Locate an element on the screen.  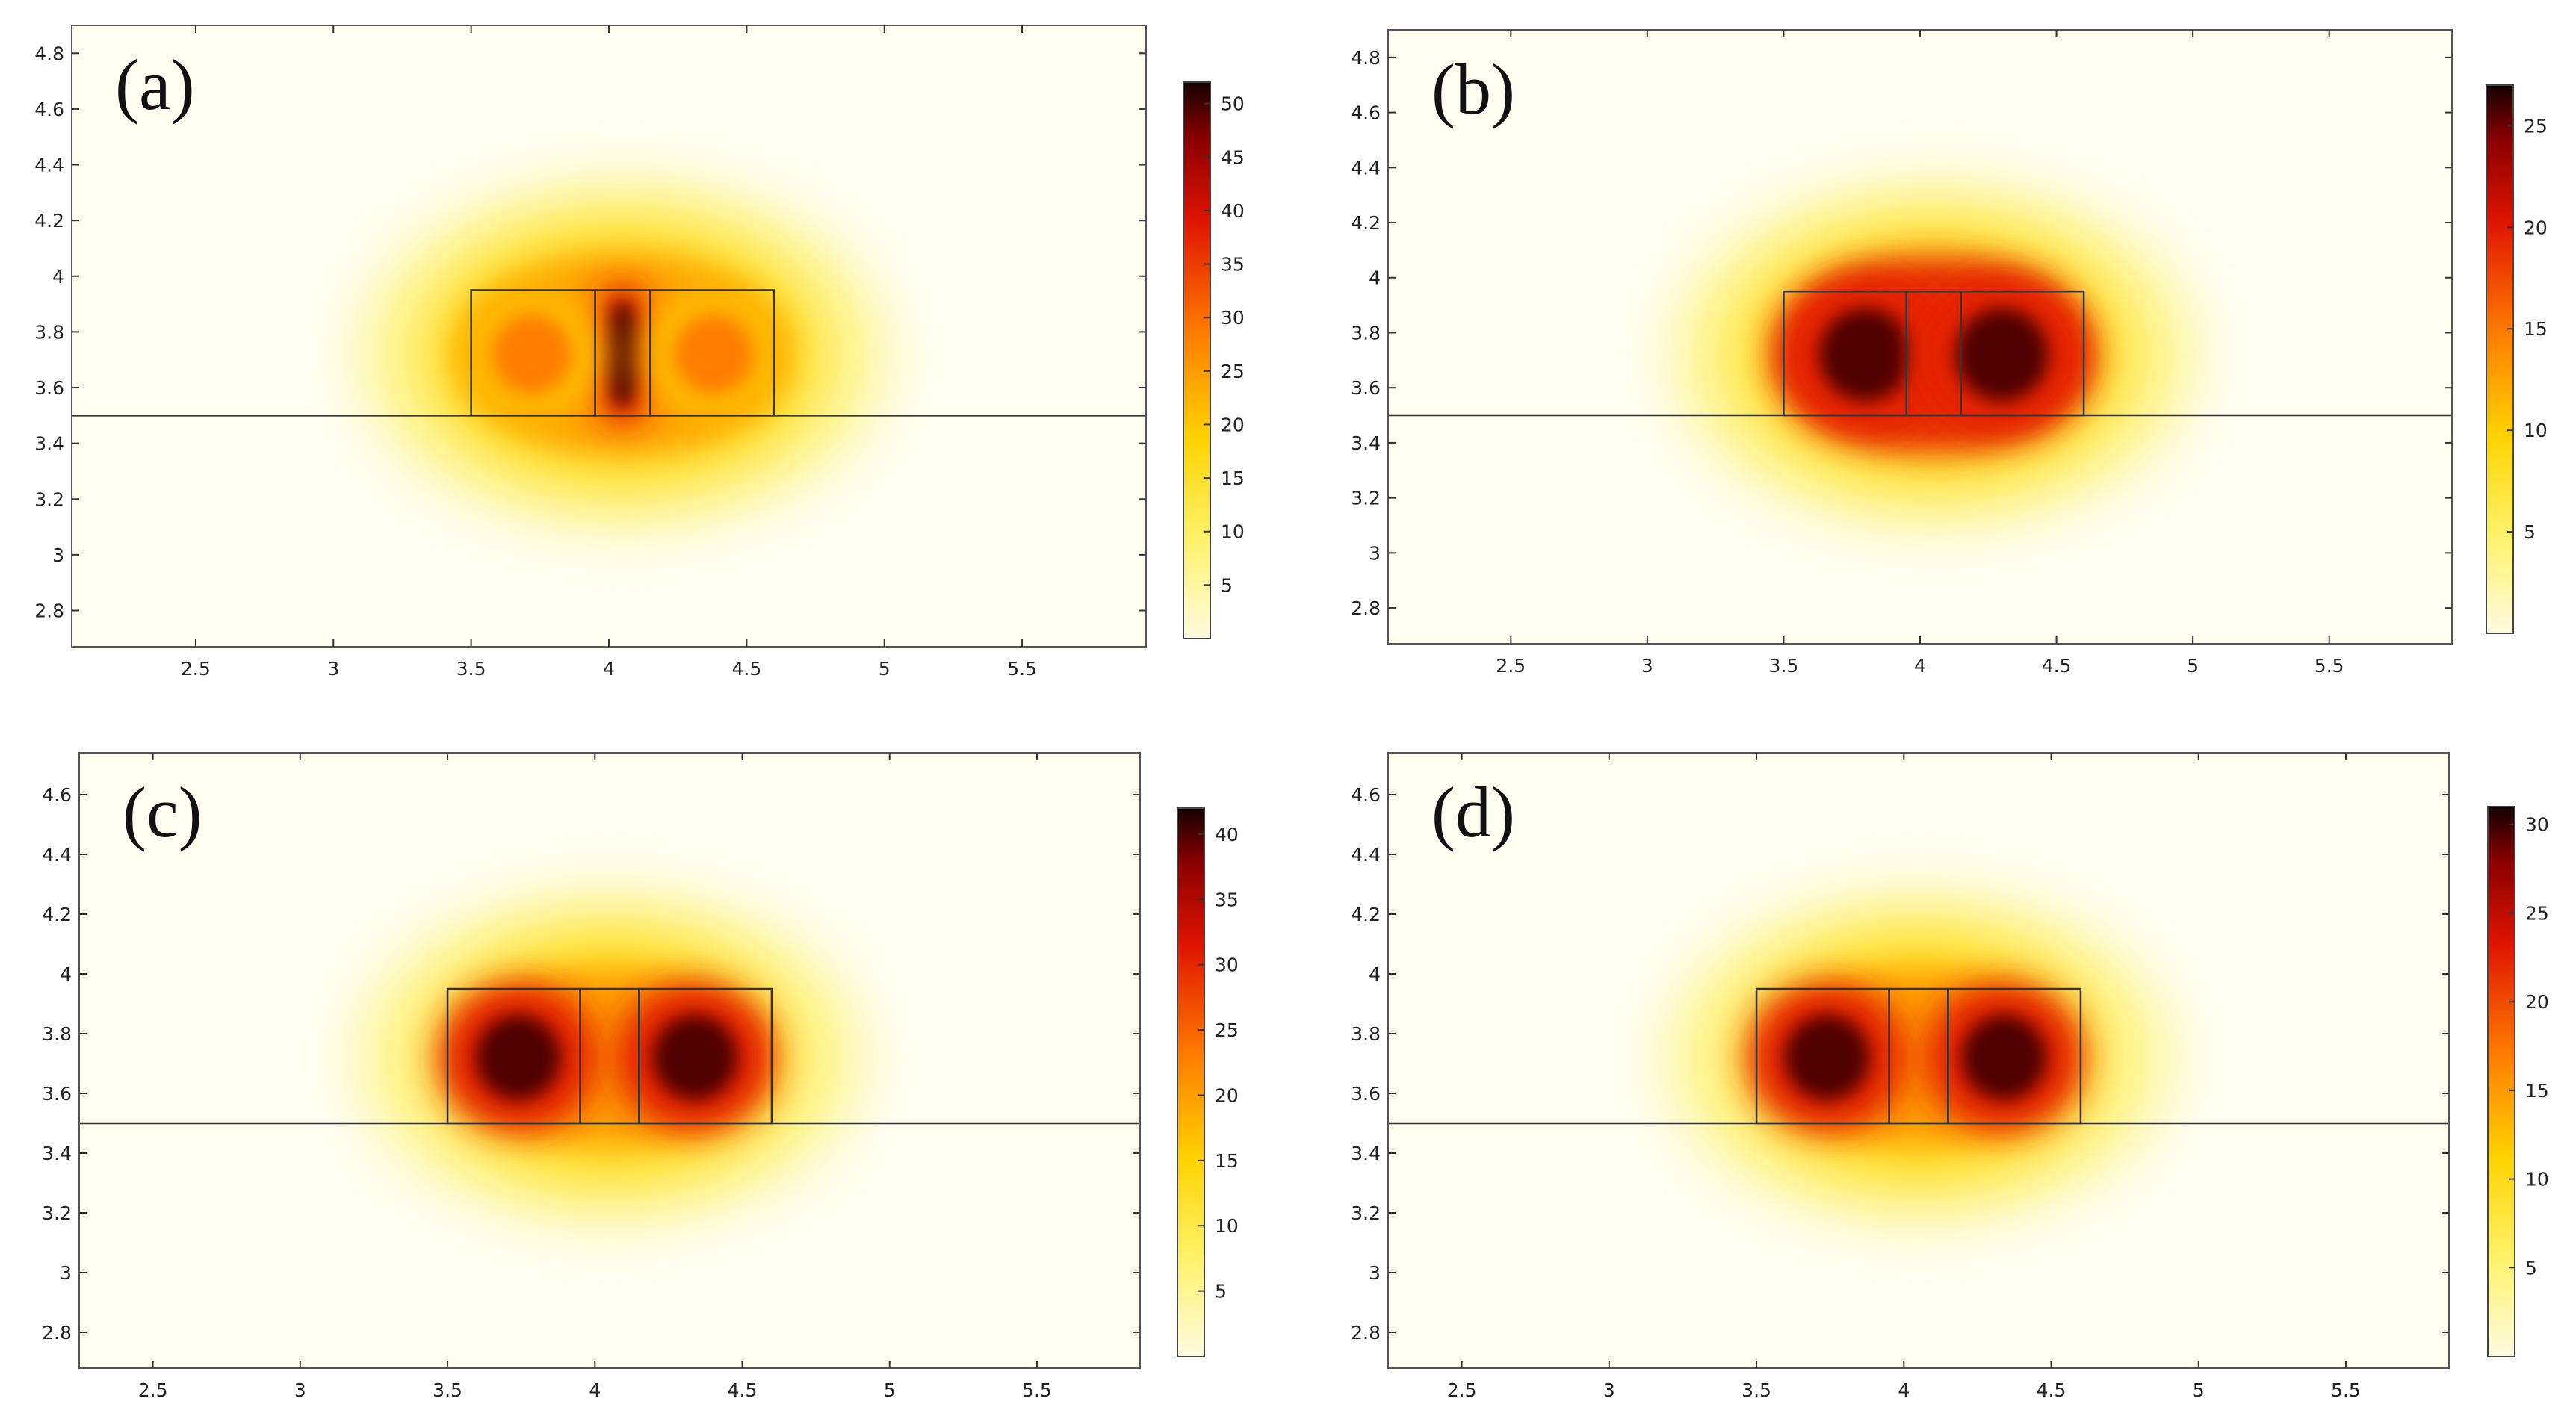
panel-label: (c) is located at coordinates (162, 812).